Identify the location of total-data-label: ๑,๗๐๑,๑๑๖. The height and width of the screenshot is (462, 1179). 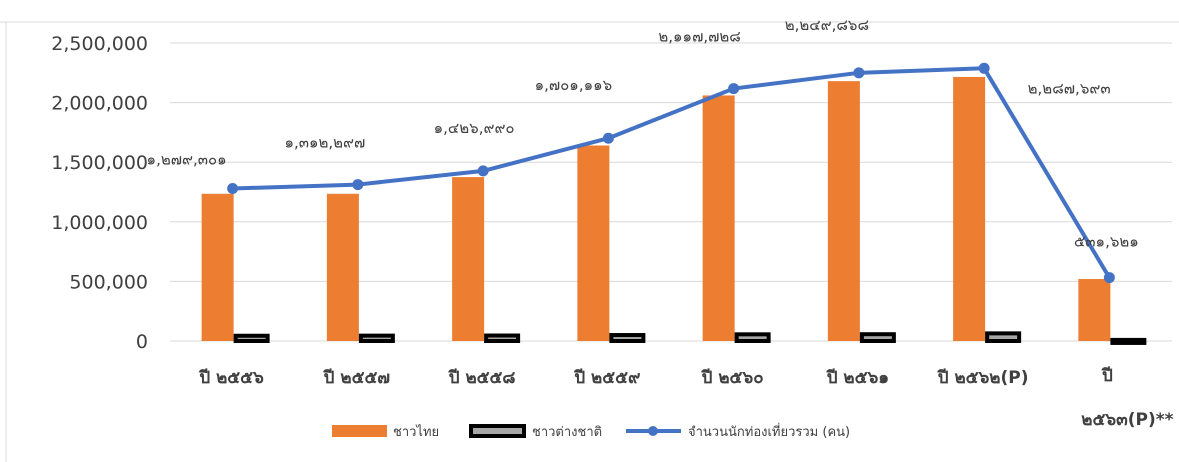
(574, 85).